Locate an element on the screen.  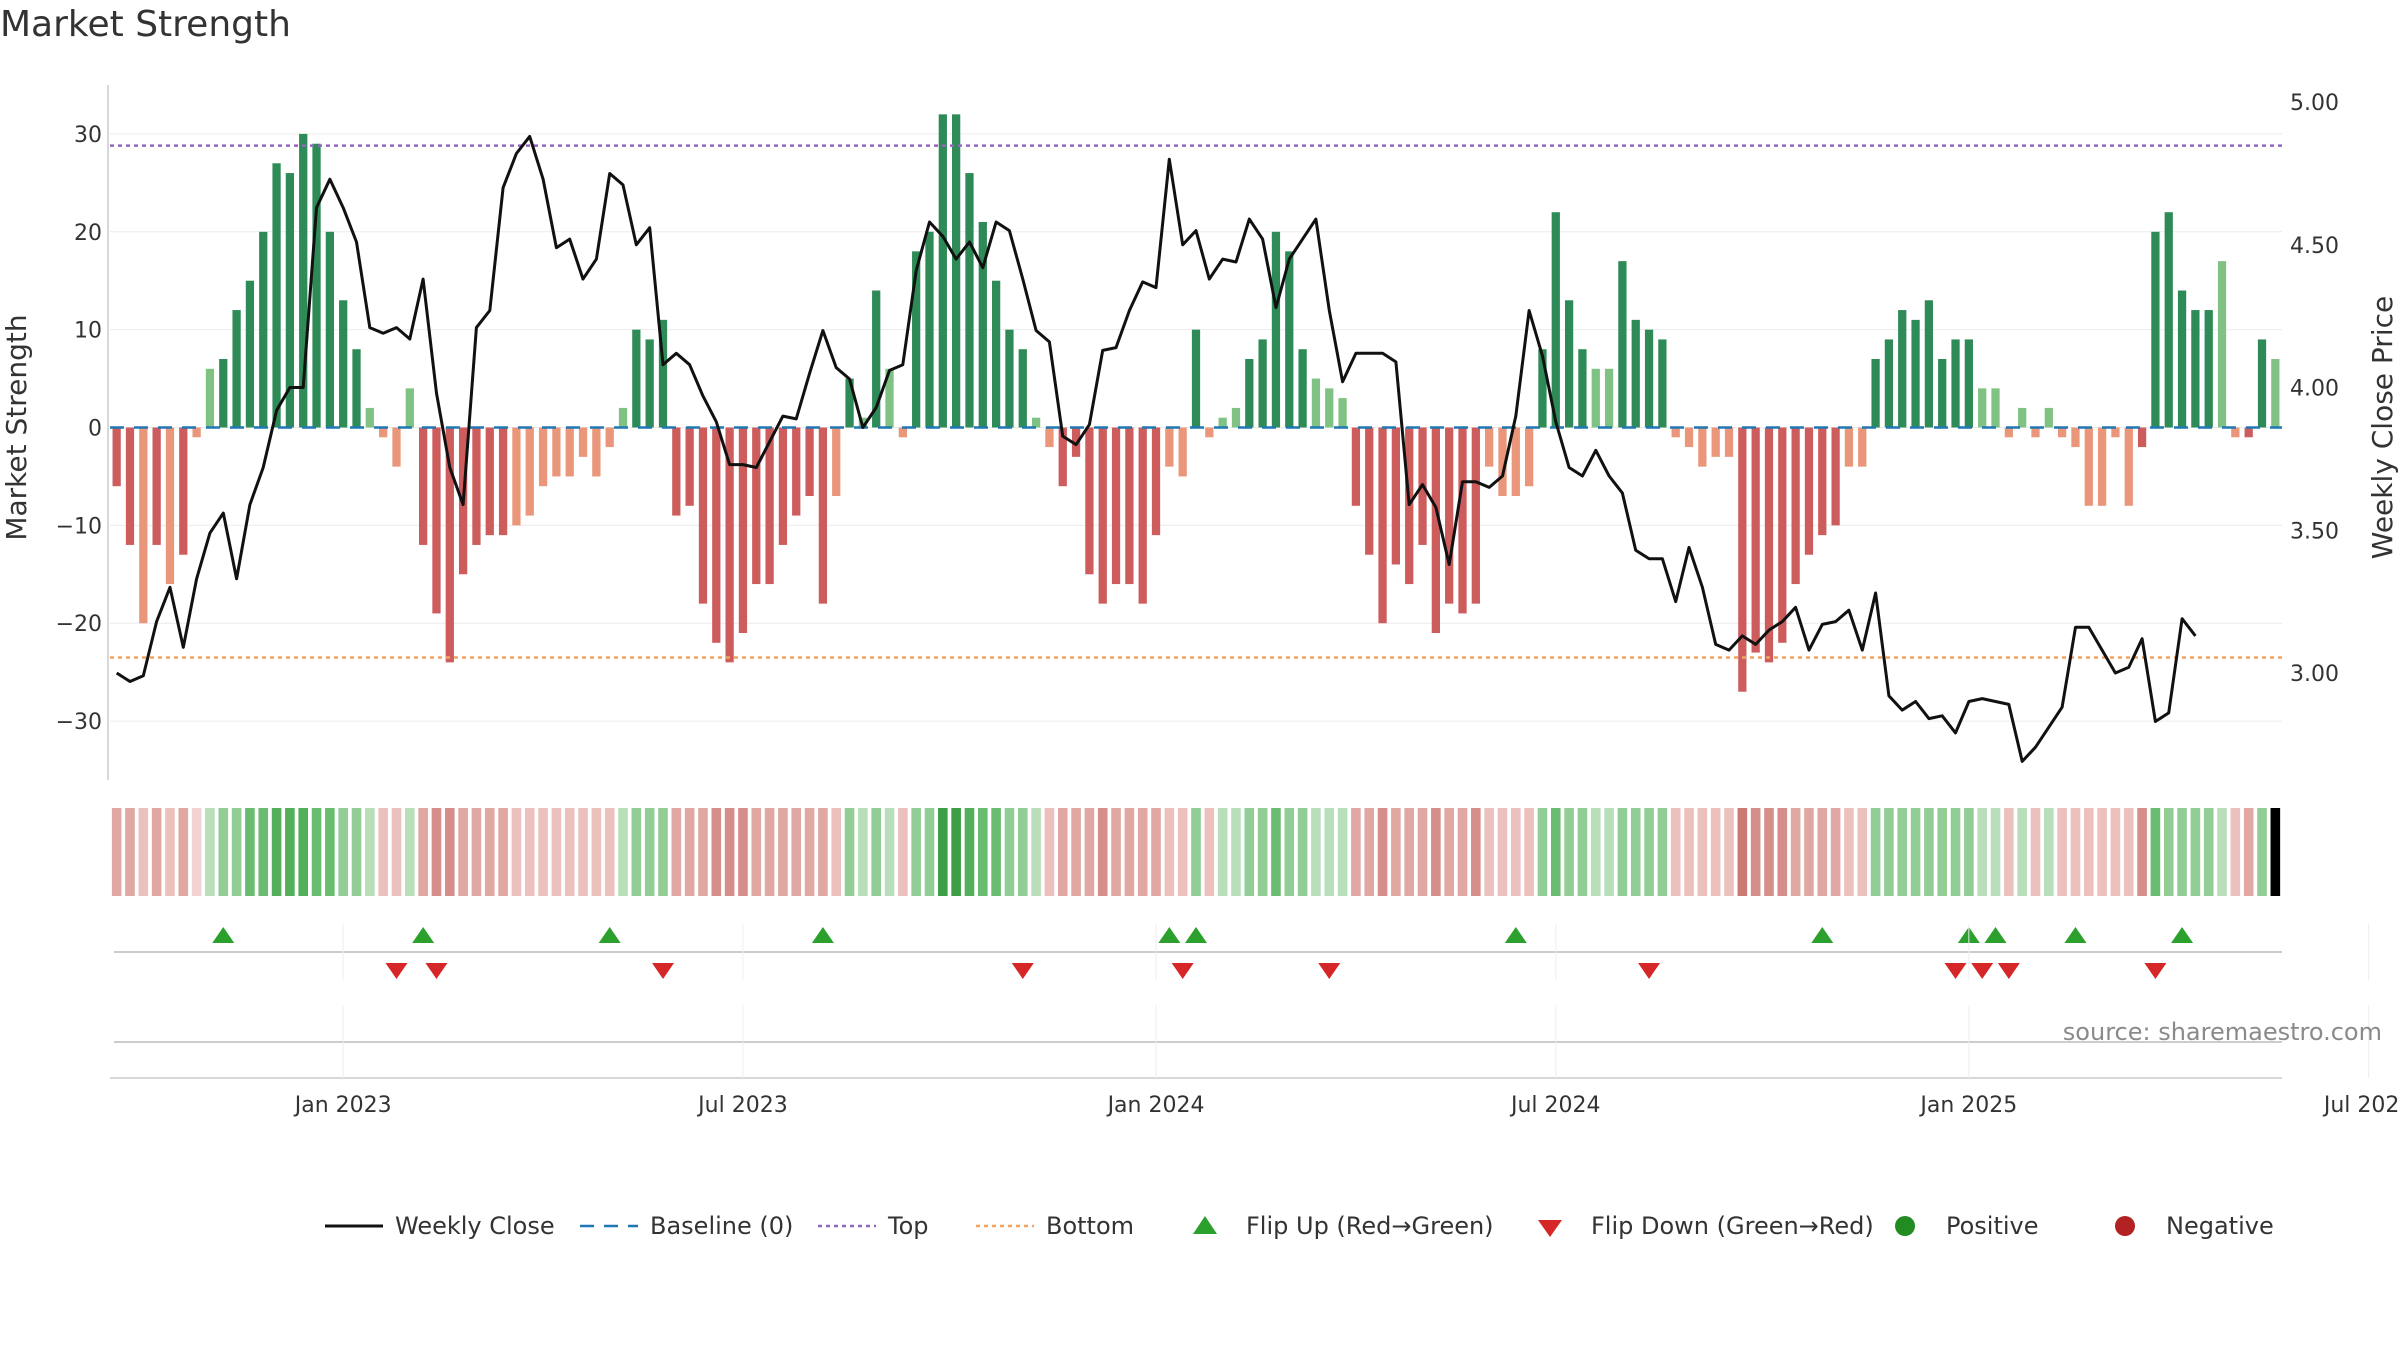
y-tick-label-left: −30 is located at coordinates (79, 722).